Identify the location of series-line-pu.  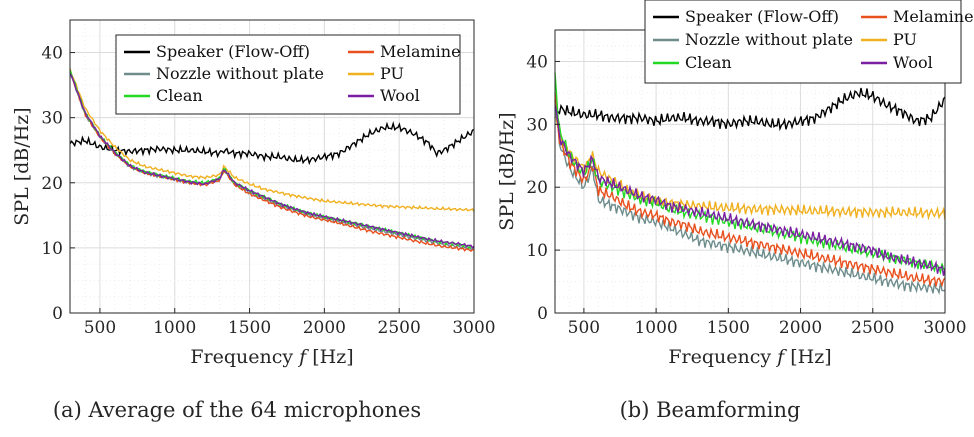
(272, 139).